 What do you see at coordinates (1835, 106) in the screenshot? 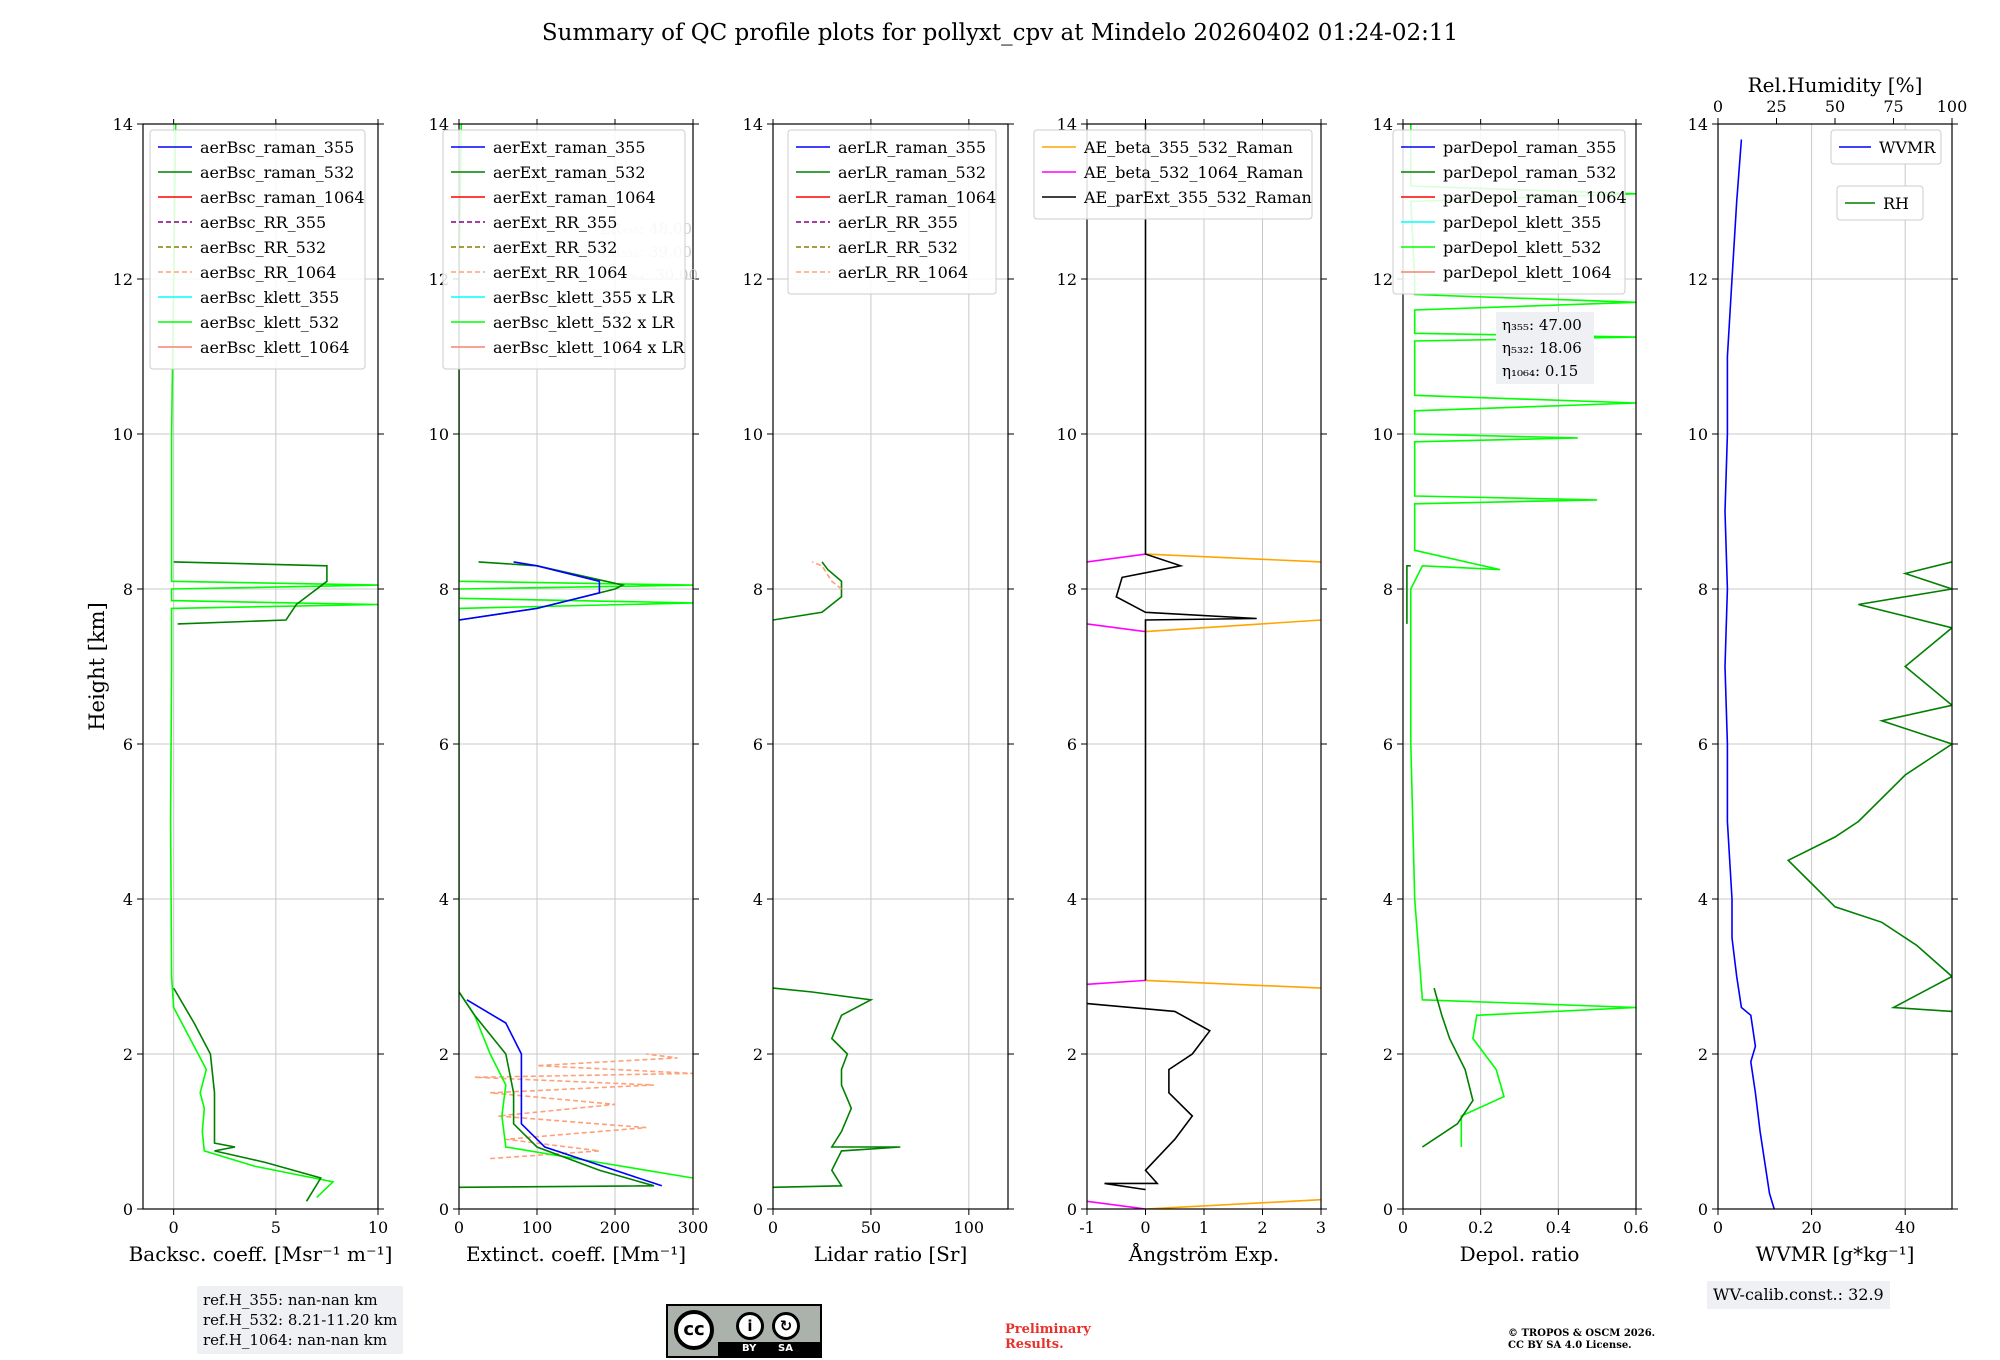
I see `top-tick-label: 50` at bounding box center [1835, 106].